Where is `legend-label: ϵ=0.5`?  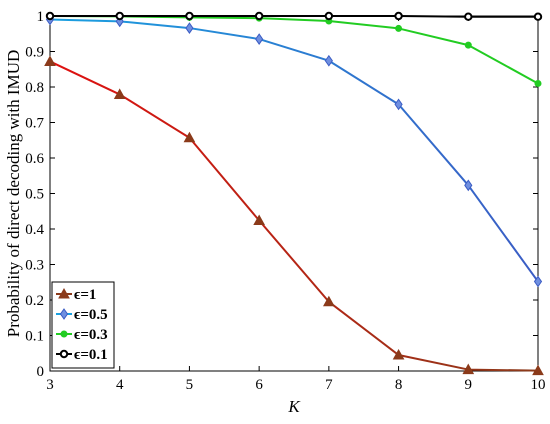
legend-label: ϵ=0.5 is located at coordinates (91, 315).